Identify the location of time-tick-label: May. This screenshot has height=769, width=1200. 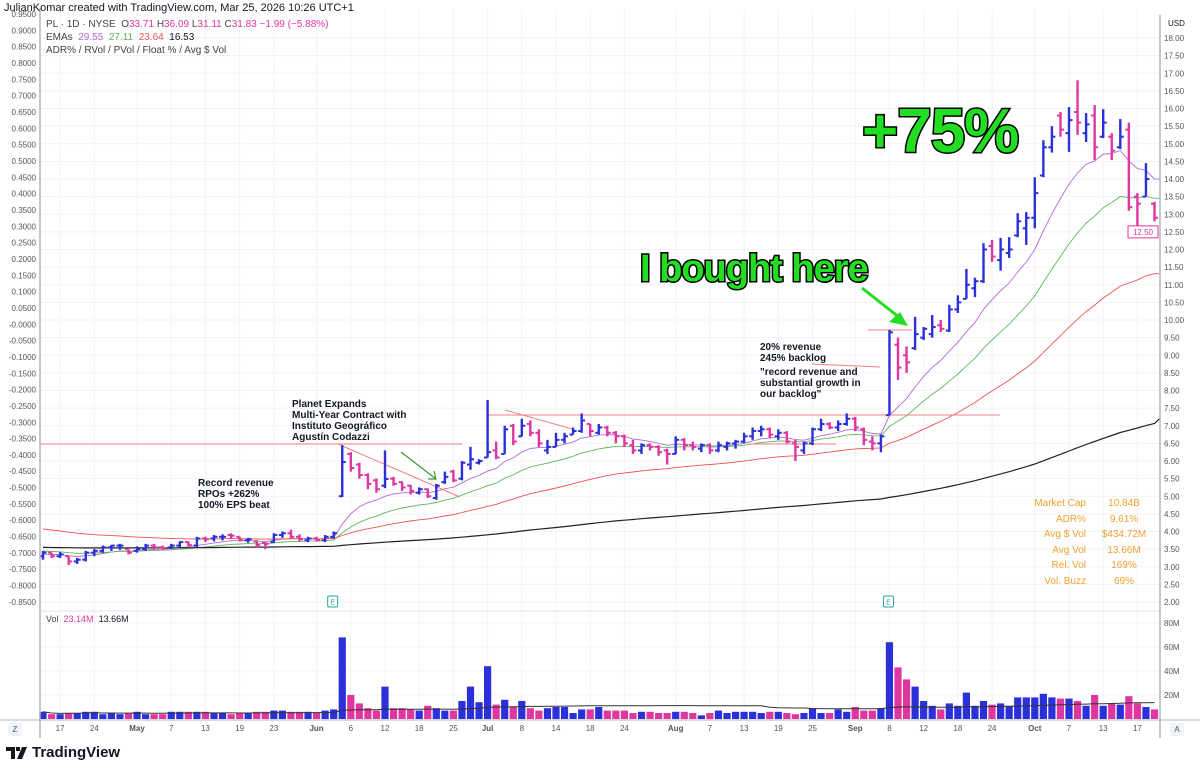
(137, 728).